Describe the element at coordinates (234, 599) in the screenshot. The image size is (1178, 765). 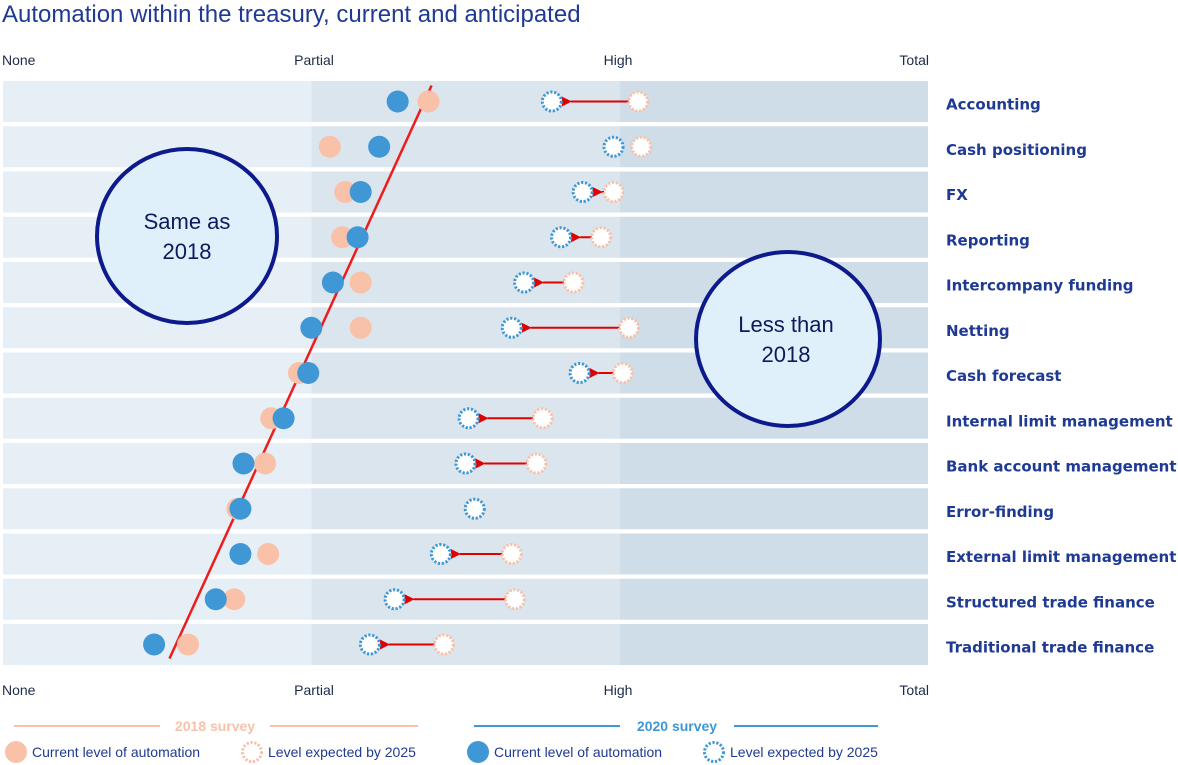
I see `point-2018-current-structured-trade-finance` at that location.